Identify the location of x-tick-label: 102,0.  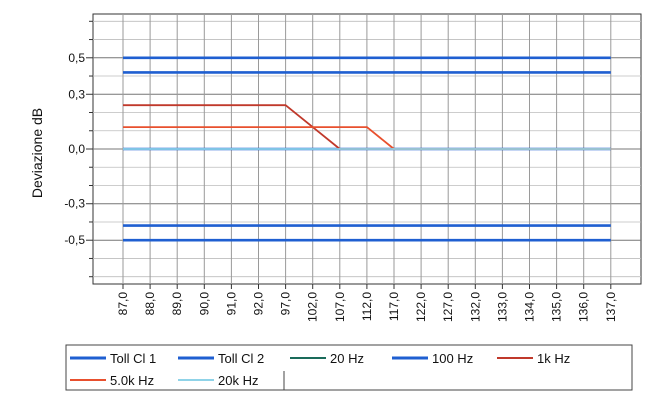
(313, 307).